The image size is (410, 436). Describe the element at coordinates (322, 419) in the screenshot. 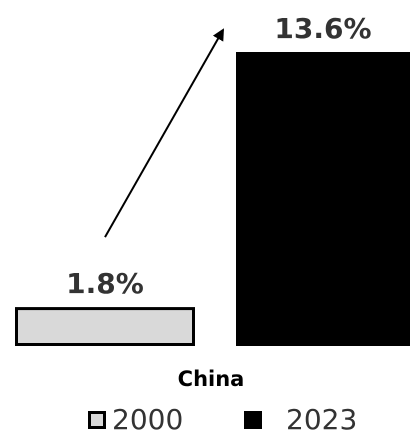

I see `legend-label-2023: 2023` at that location.